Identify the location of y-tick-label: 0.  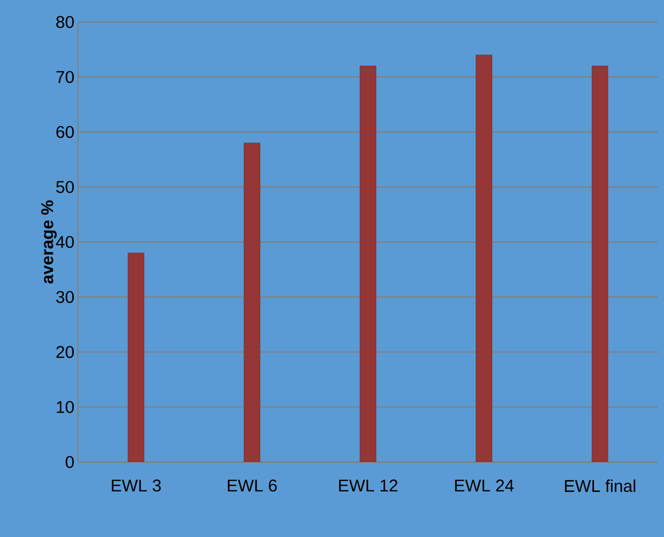
(70, 462).